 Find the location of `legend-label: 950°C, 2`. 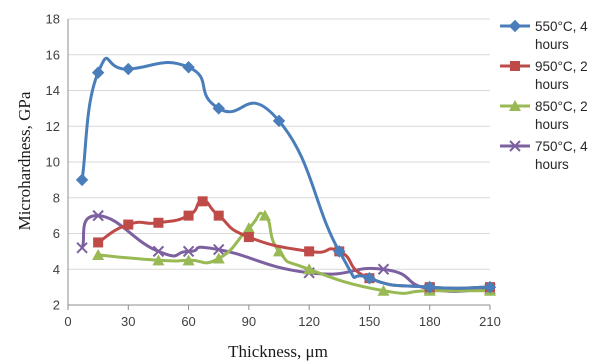

legend-label: 950°C, 2 is located at coordinates (561, 66).